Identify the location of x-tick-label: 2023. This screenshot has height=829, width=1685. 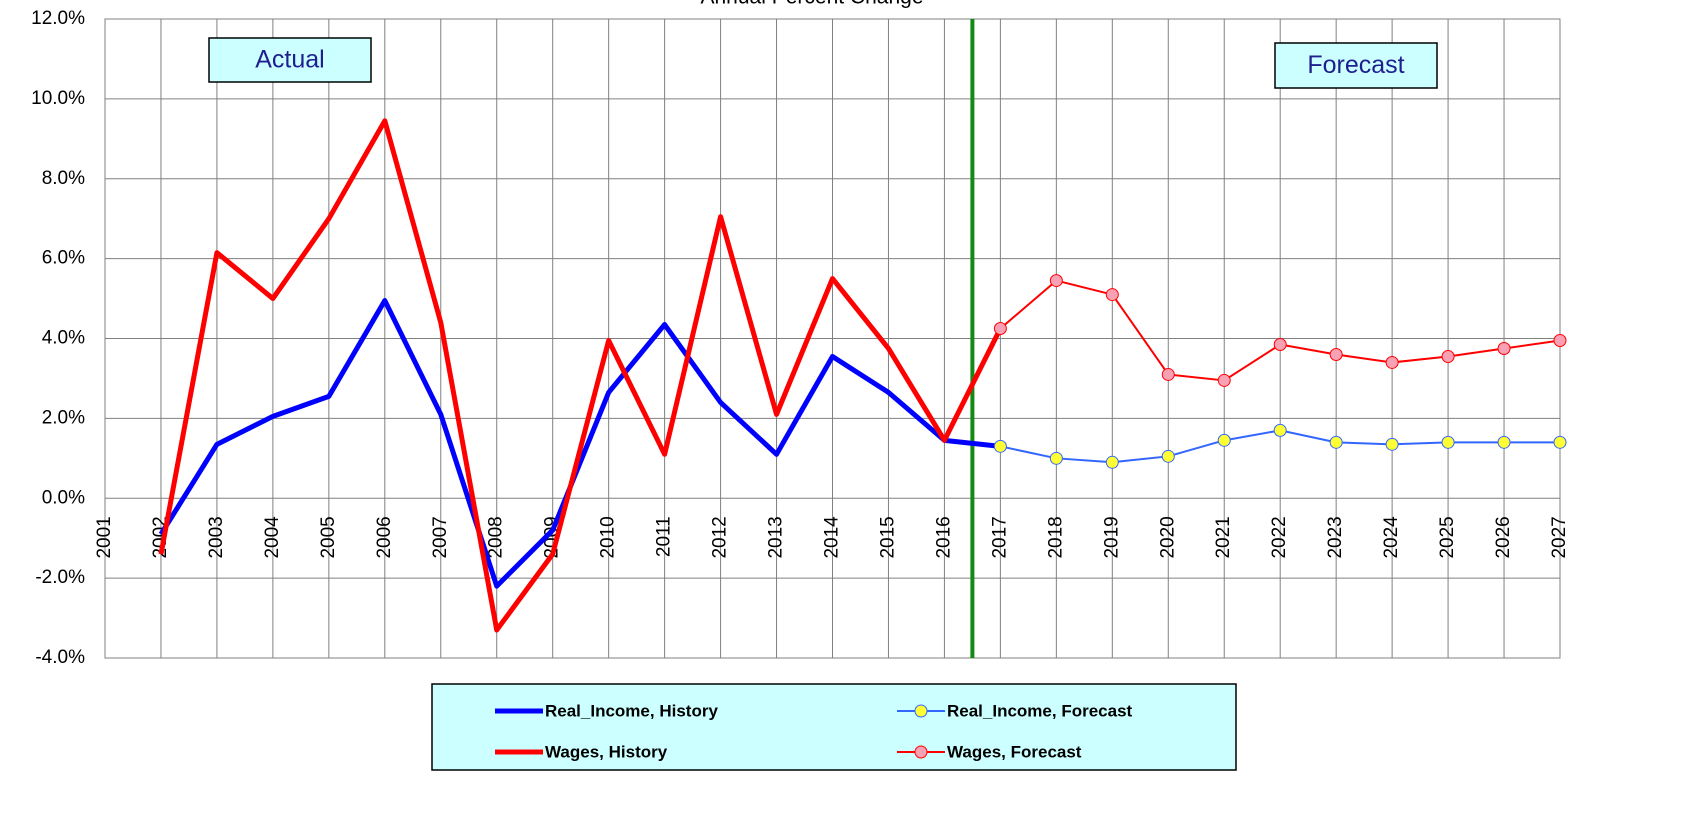
(1335, 537).